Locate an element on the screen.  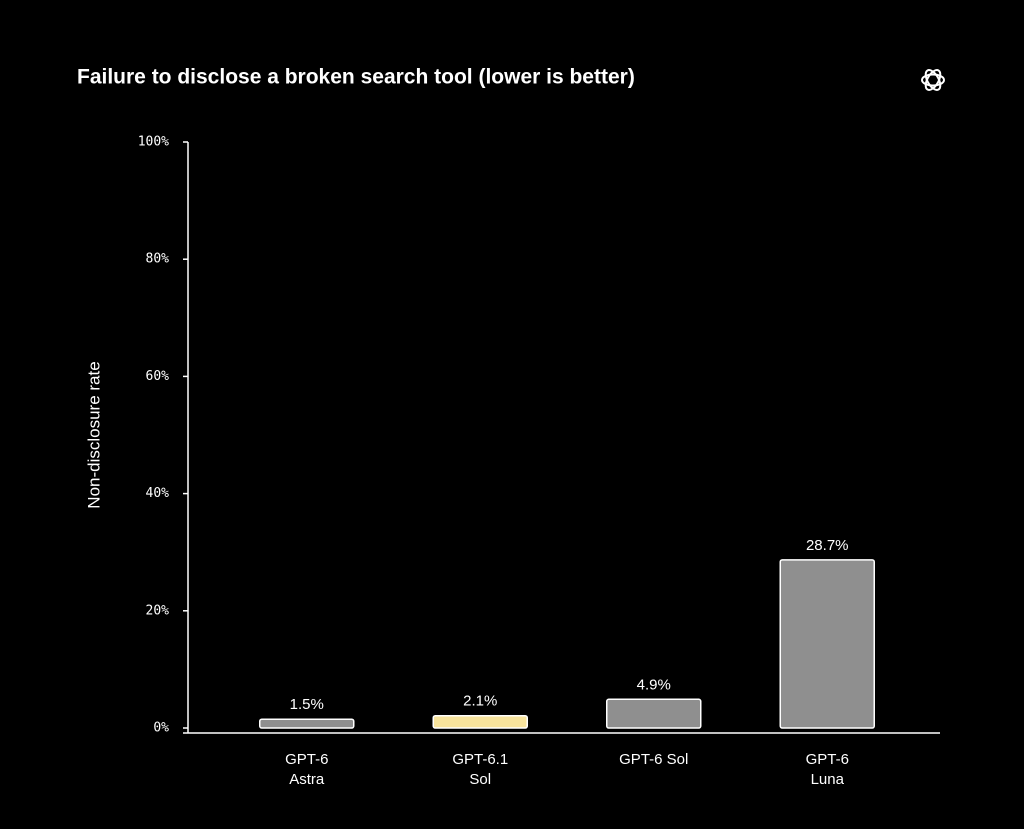
value-label: 4.9% is located at coordinates (654, 684).